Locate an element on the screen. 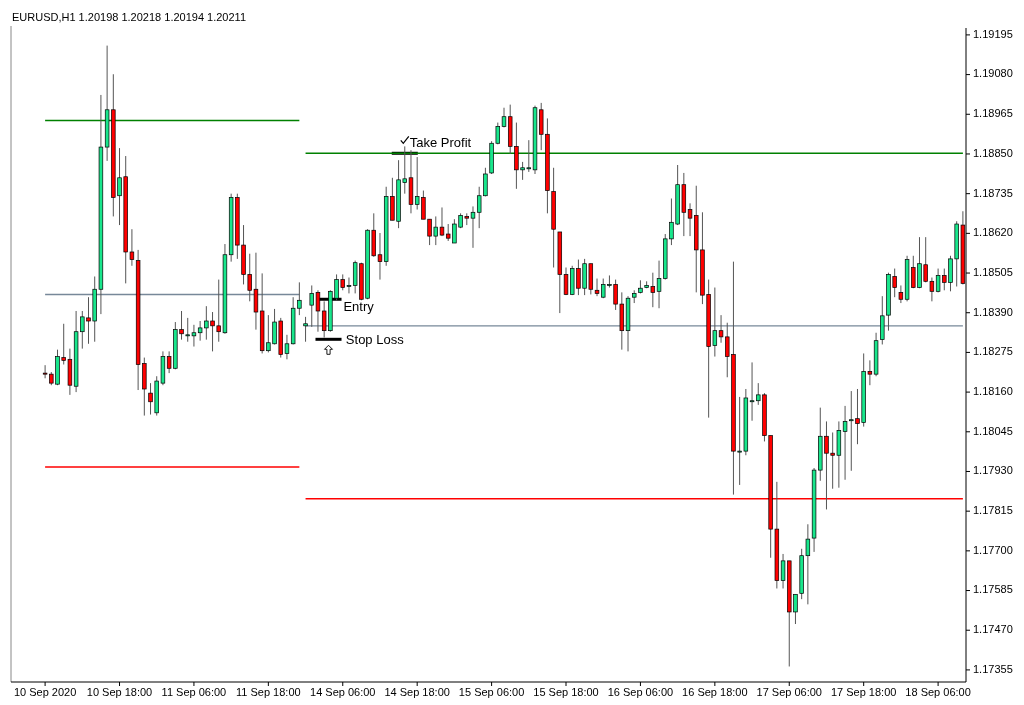  x-tick-label: 11 Sep 06:00 is located at coordinates (194, 692).